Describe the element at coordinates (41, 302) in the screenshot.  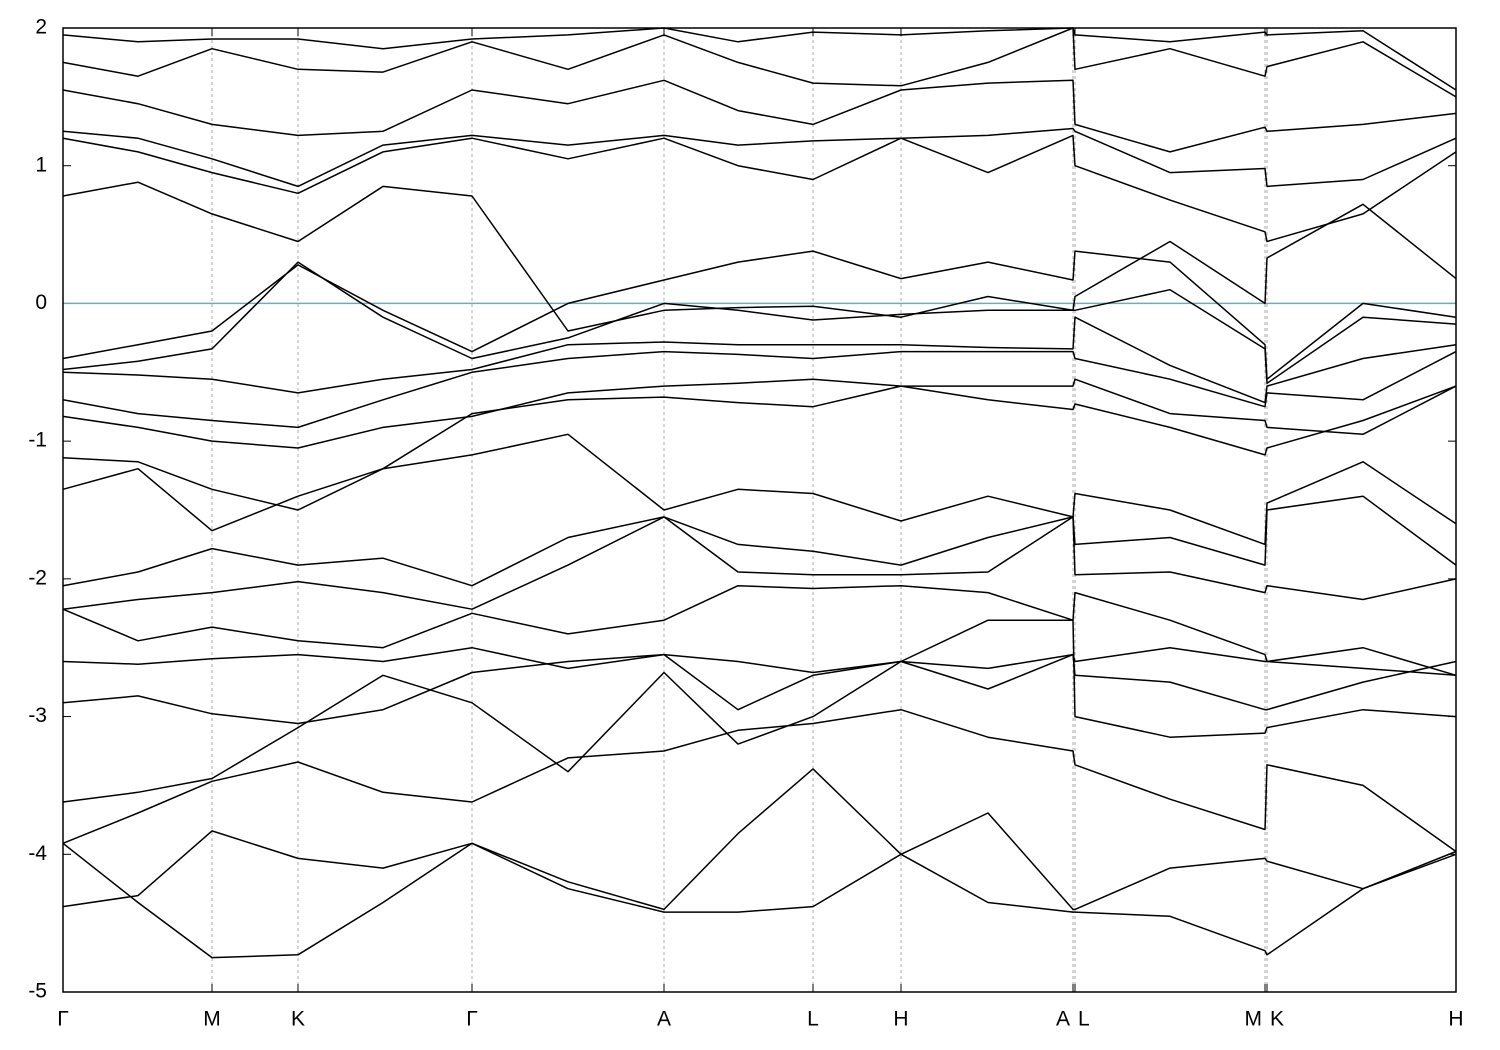
I see `y-tick-label: 0` at that location.